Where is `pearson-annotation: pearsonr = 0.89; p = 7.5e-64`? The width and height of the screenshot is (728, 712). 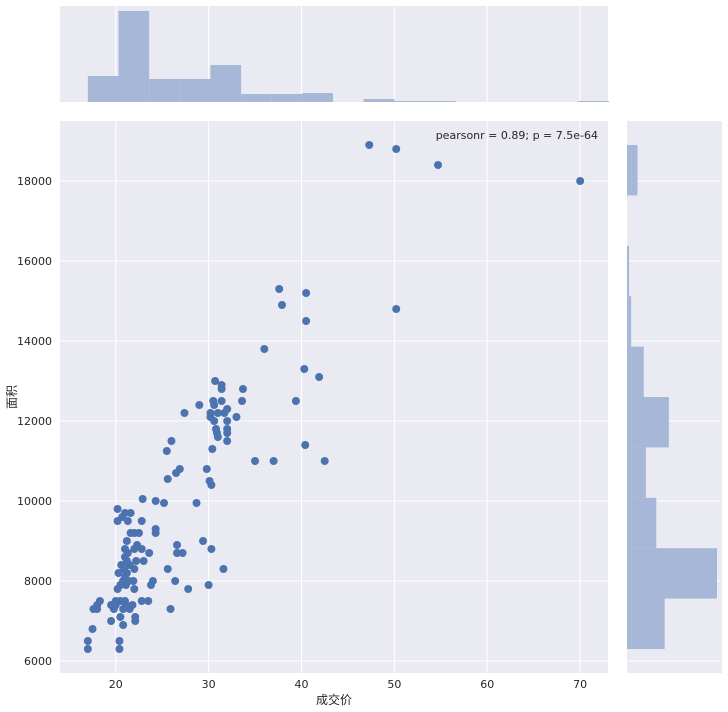 pearson-annotation: pearsonr = 0.89; p = 7.5e-64 is located at coordinates (517, 135).